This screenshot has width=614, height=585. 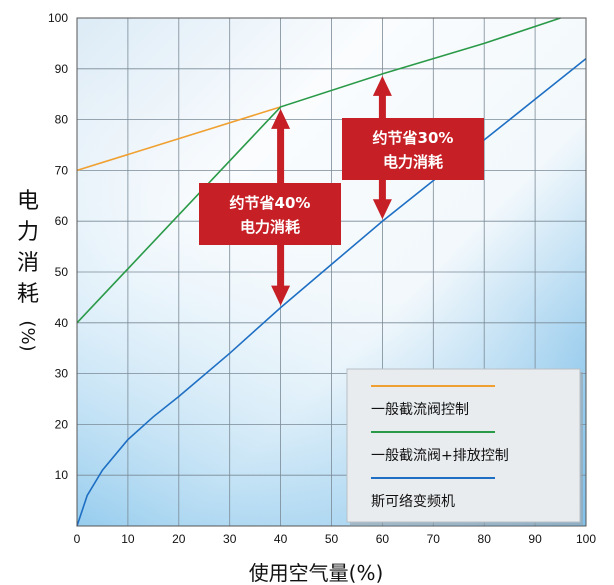 I want to click on x-tick-label: 50, so click(x=332, y=539).